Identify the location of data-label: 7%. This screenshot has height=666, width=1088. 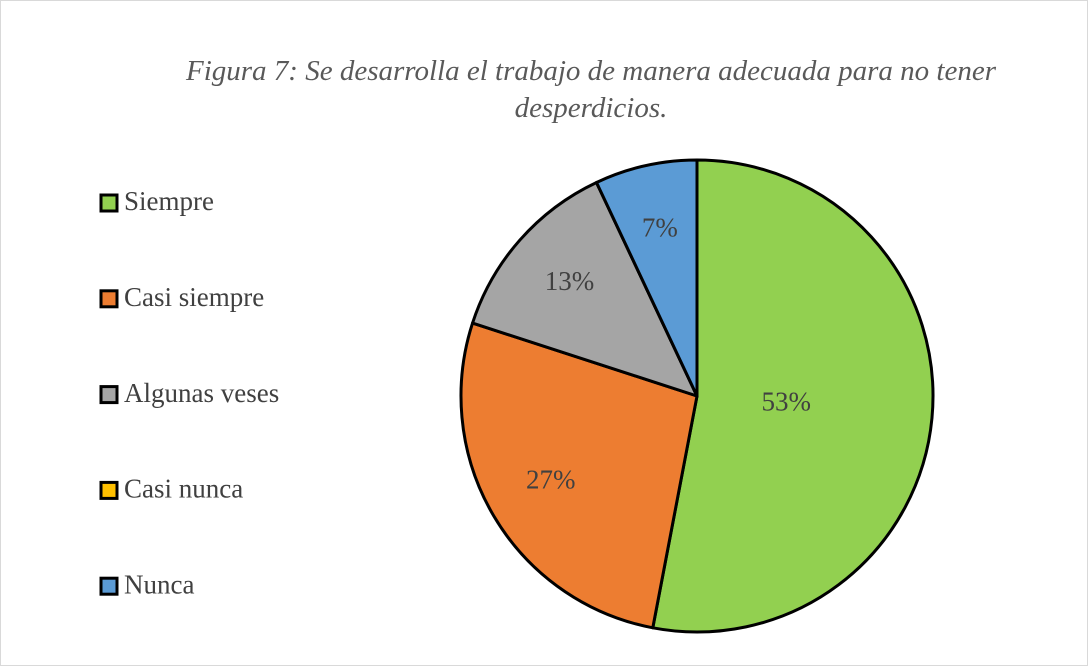
(660, 227).